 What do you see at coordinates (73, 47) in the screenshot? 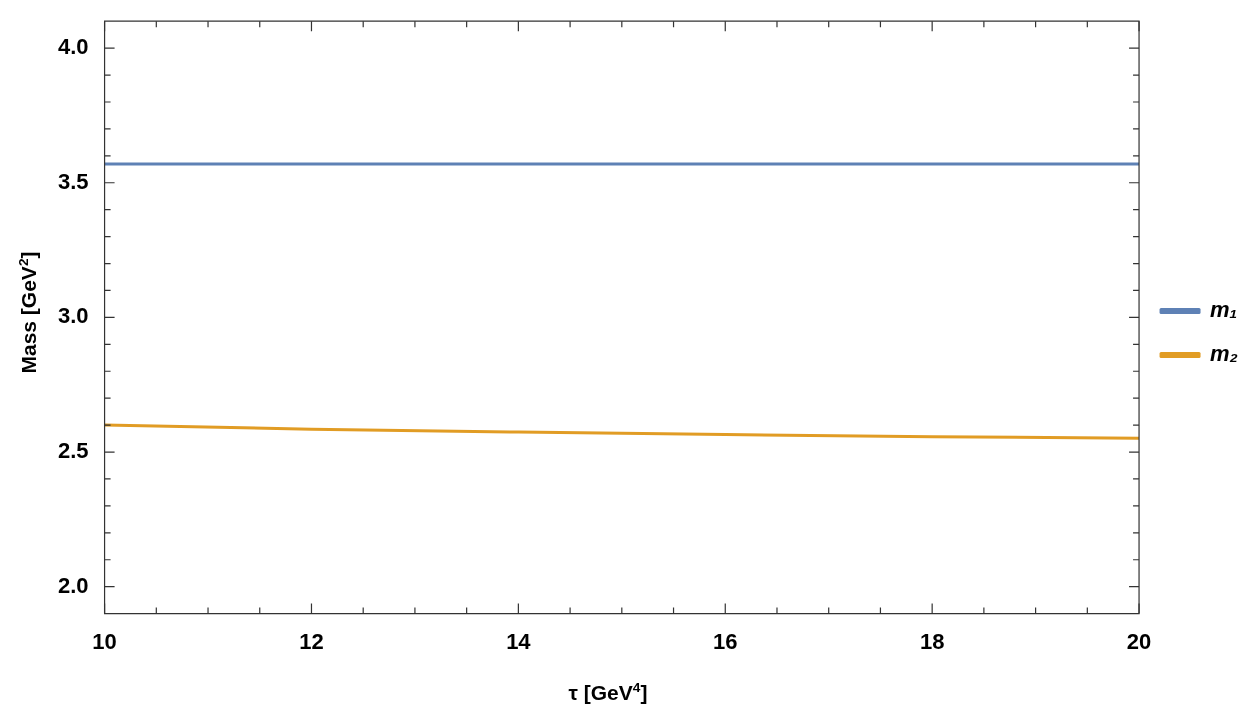
I see `y-tick-label: 4.0` at bounding box center [73, 47].